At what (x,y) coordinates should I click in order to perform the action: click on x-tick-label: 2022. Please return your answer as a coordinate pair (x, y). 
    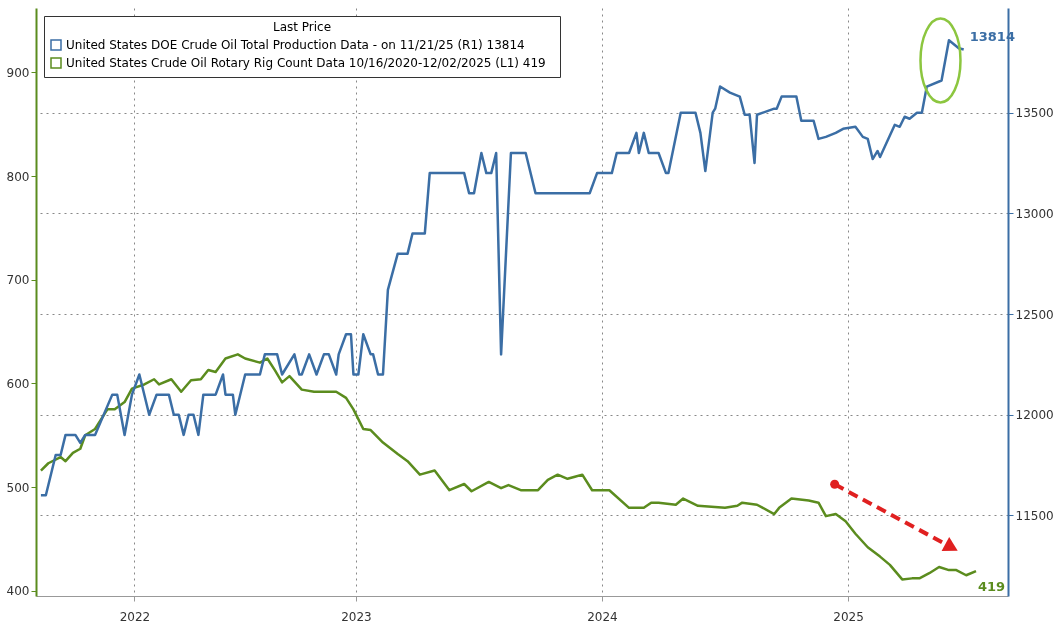
    Looking at the image, I should click on (135, 616).